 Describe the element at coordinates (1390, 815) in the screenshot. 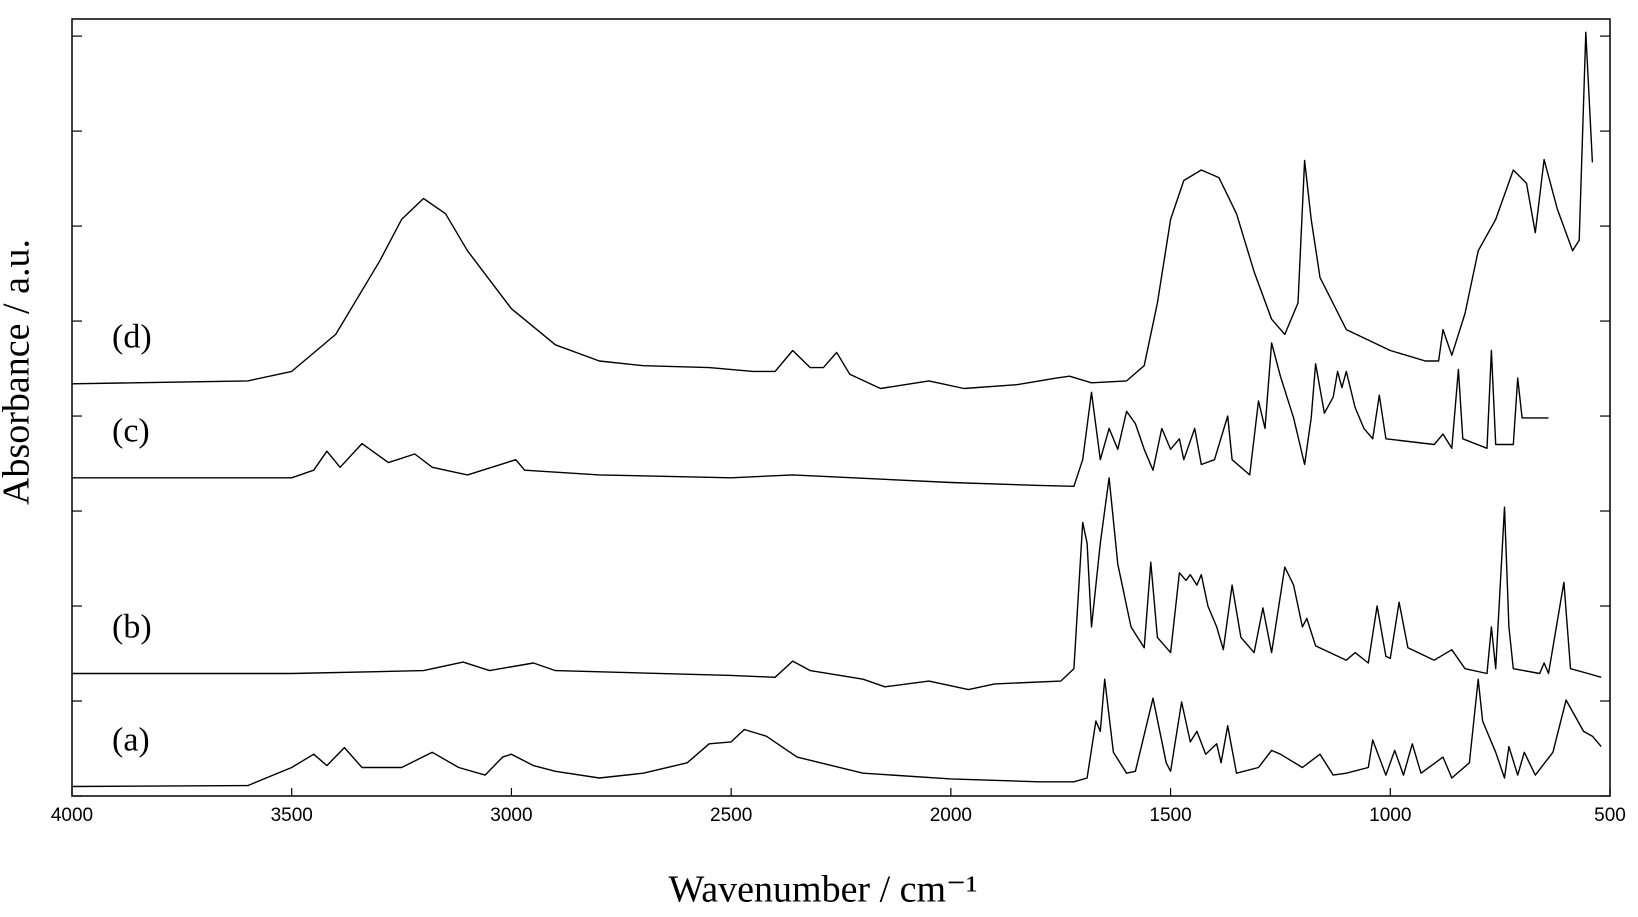

I see `x-tick-label: 1000` at that location.